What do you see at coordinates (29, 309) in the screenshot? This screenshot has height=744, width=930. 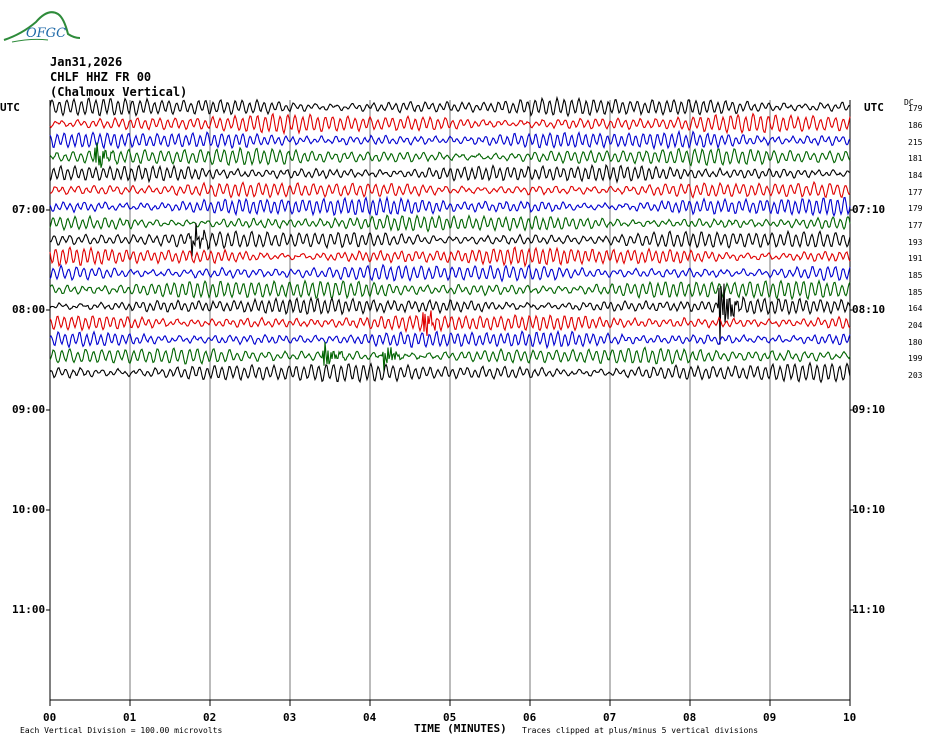 I see `left-hour-label: 08:00` at bounding box center [29, 309].